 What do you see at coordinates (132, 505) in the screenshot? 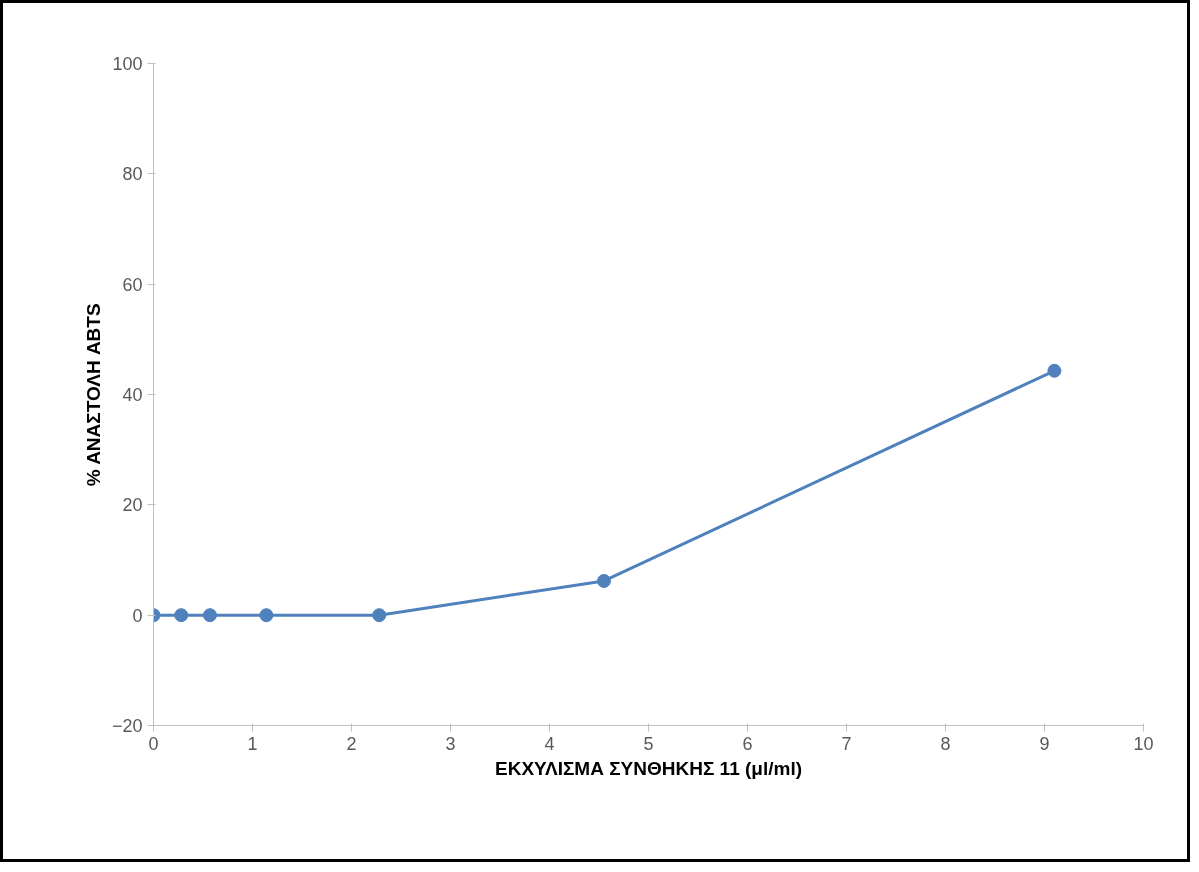
I see `y-tick-label: 20` at bounding box center [132, 505].